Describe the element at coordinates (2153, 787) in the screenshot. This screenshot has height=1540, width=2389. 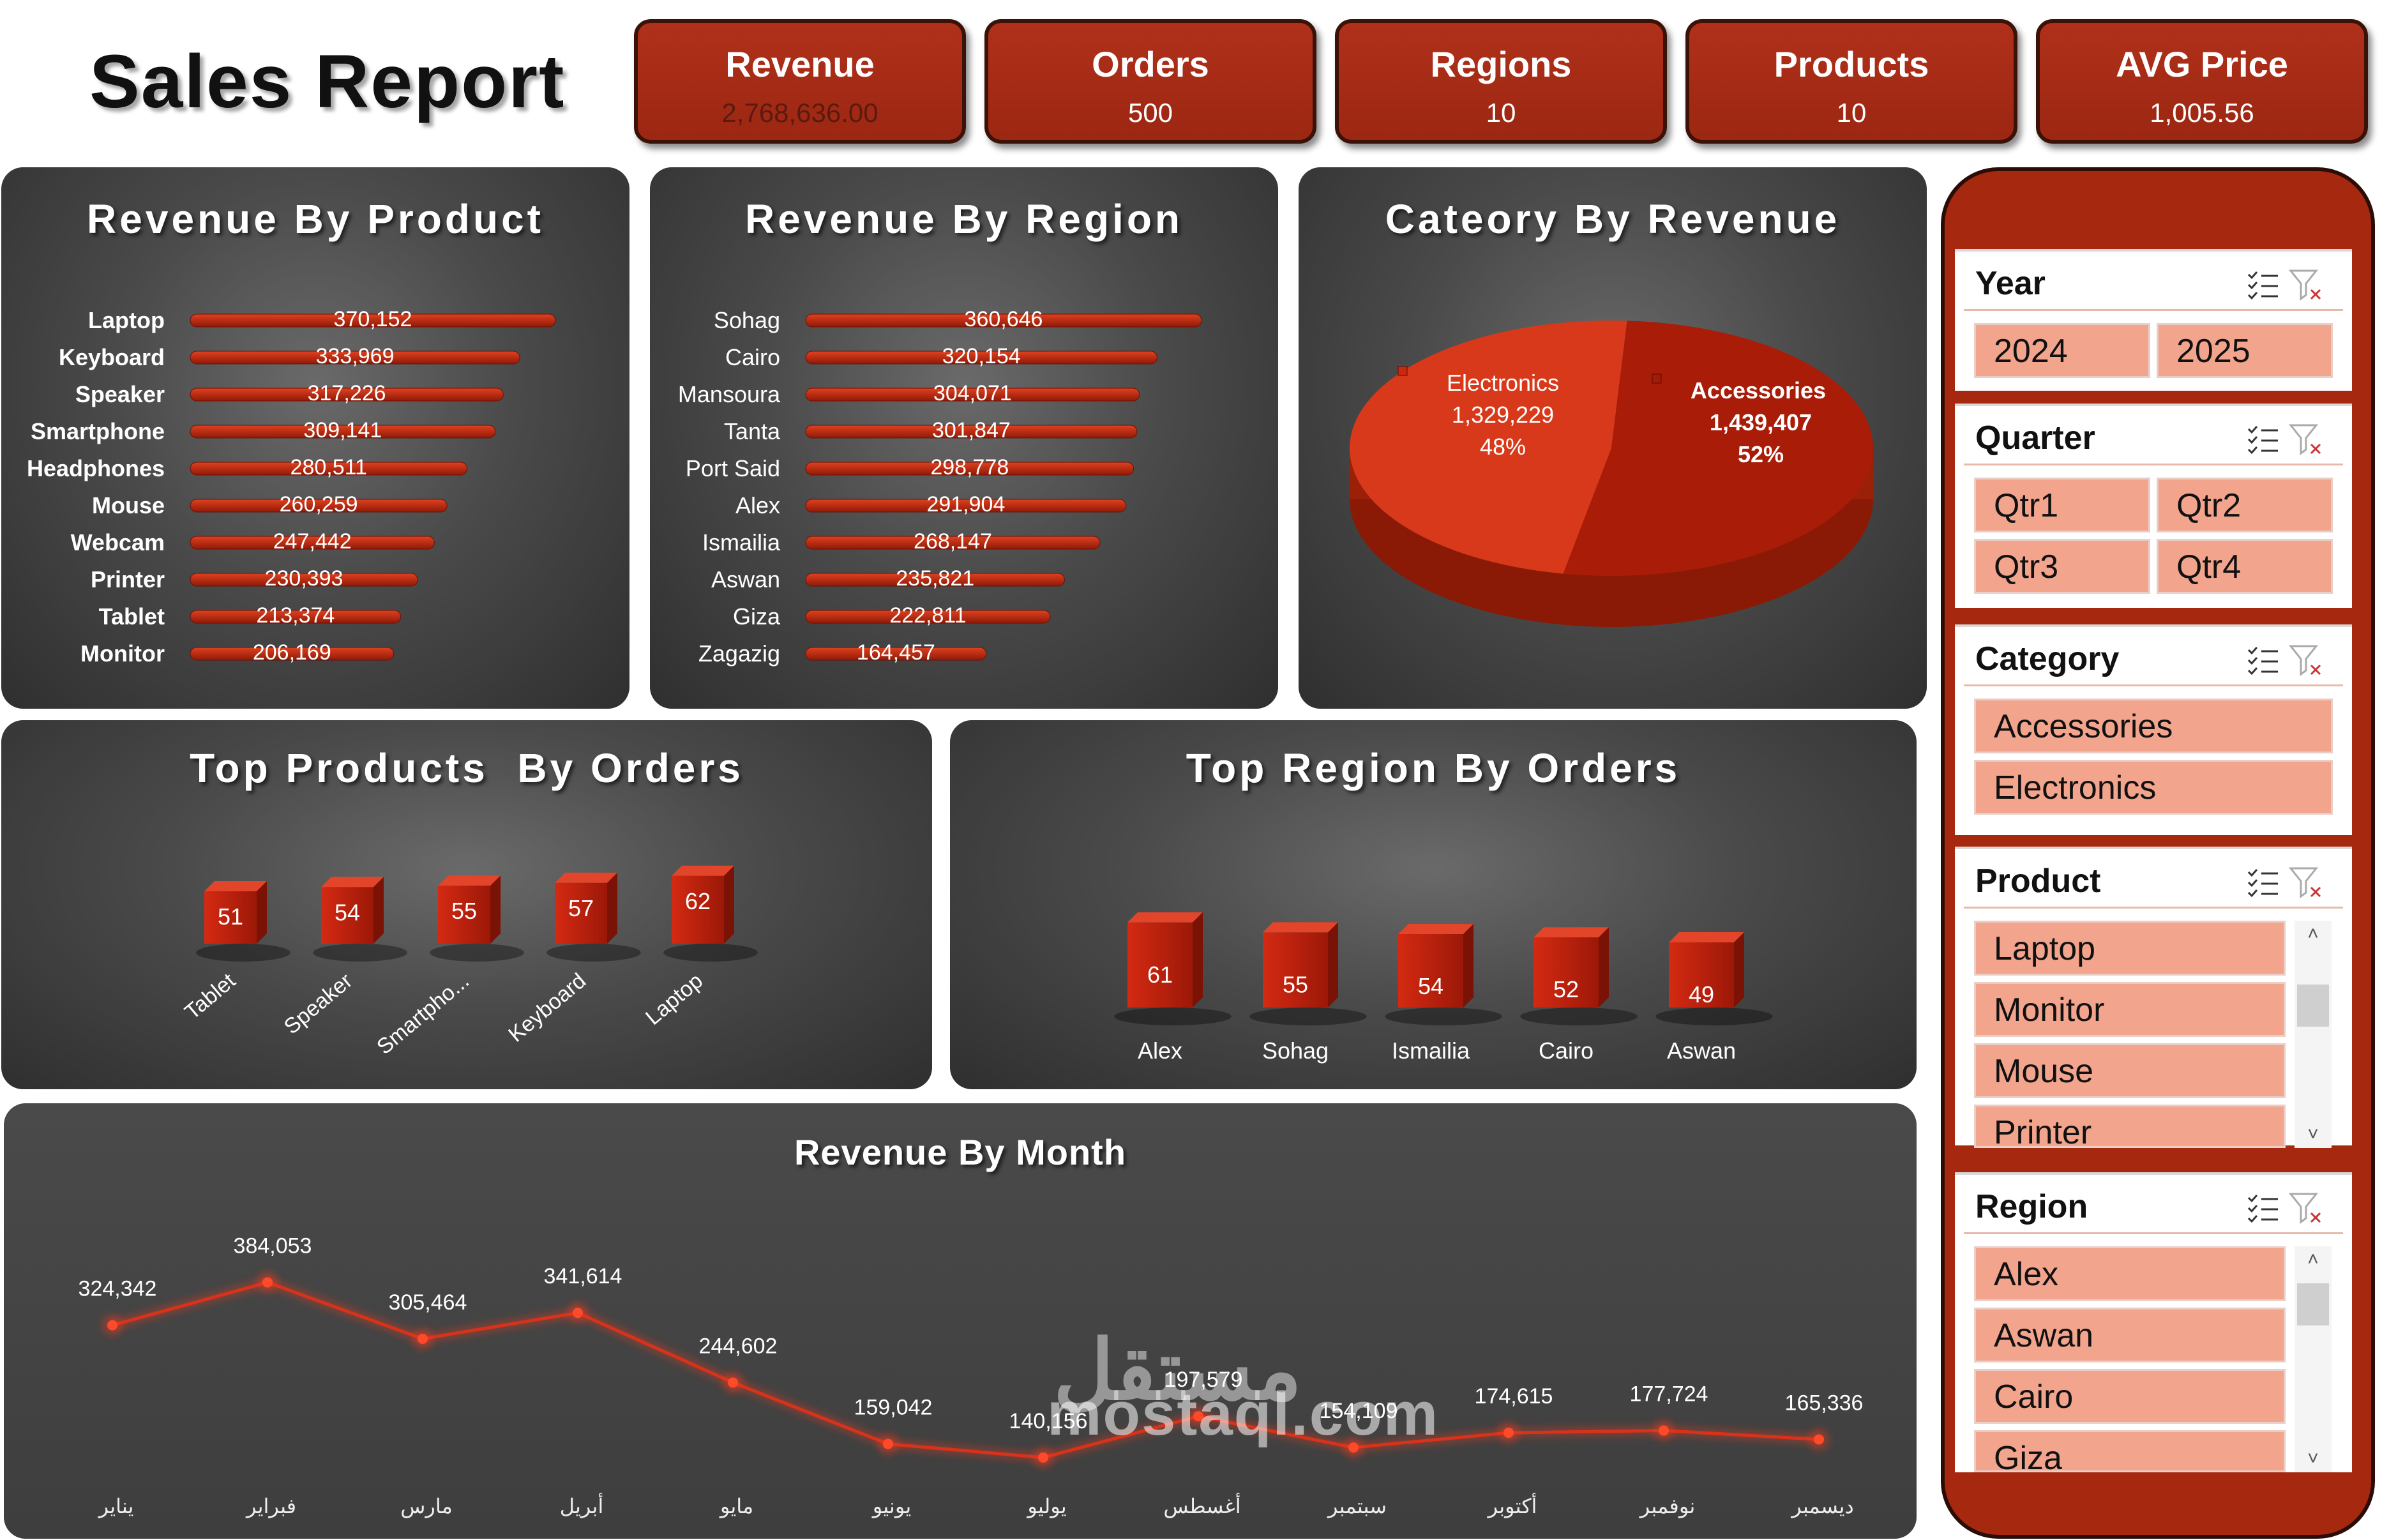
I see `category-chip: Electronics` at that location.